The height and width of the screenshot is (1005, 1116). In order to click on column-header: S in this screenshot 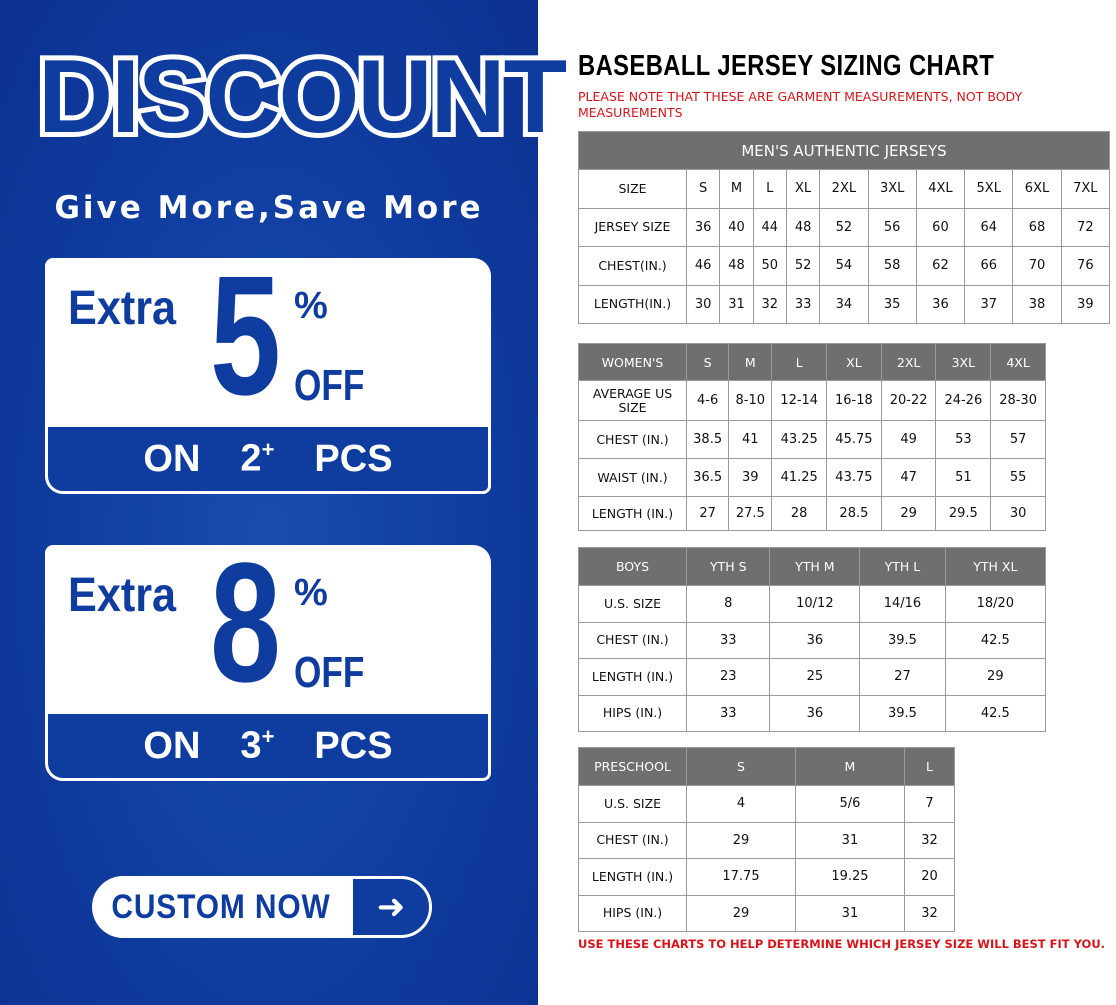, I will do `click(741, 766)`.